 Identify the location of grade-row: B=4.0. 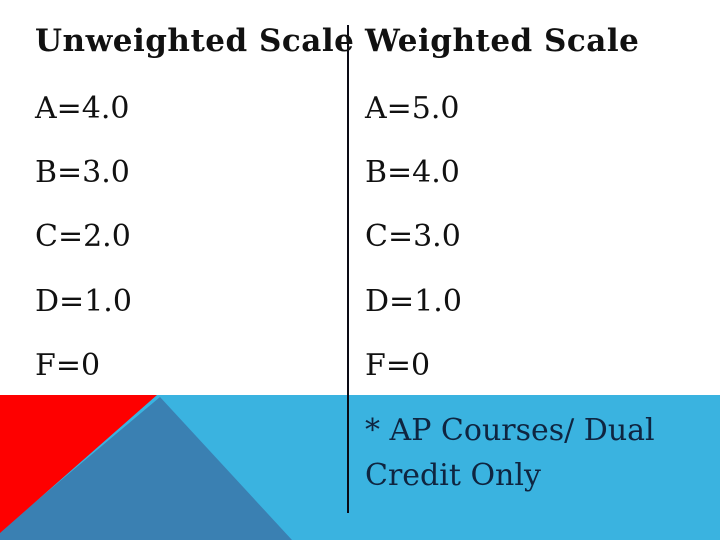
(412, 172).